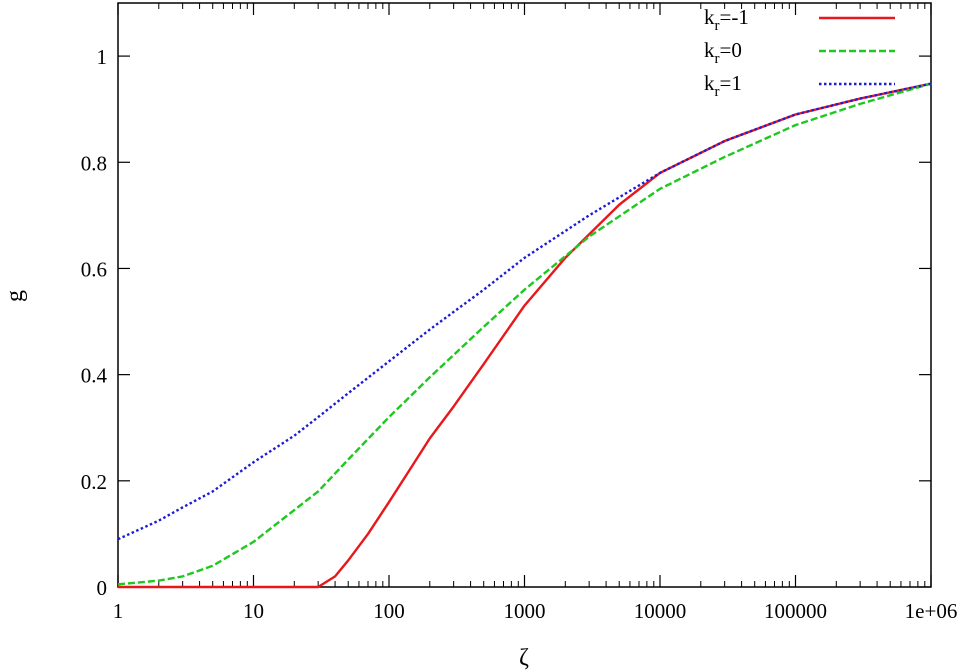 Image resolution: width=967 pixels, height=672 pixels. I want to click on x-tick-labels: 1 10 100 1000 10000 100000 1e+06, so click(535, 611).